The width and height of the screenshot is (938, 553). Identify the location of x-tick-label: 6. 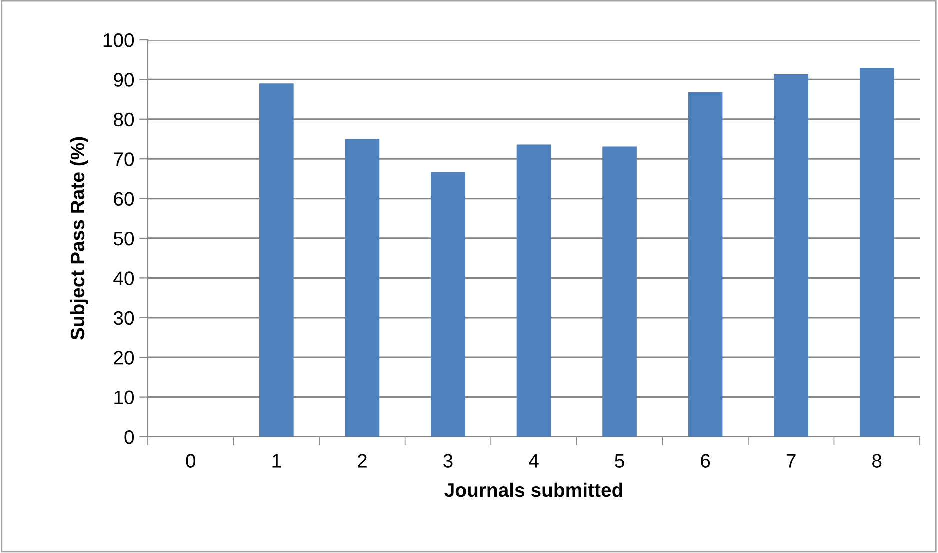
(705, 461).